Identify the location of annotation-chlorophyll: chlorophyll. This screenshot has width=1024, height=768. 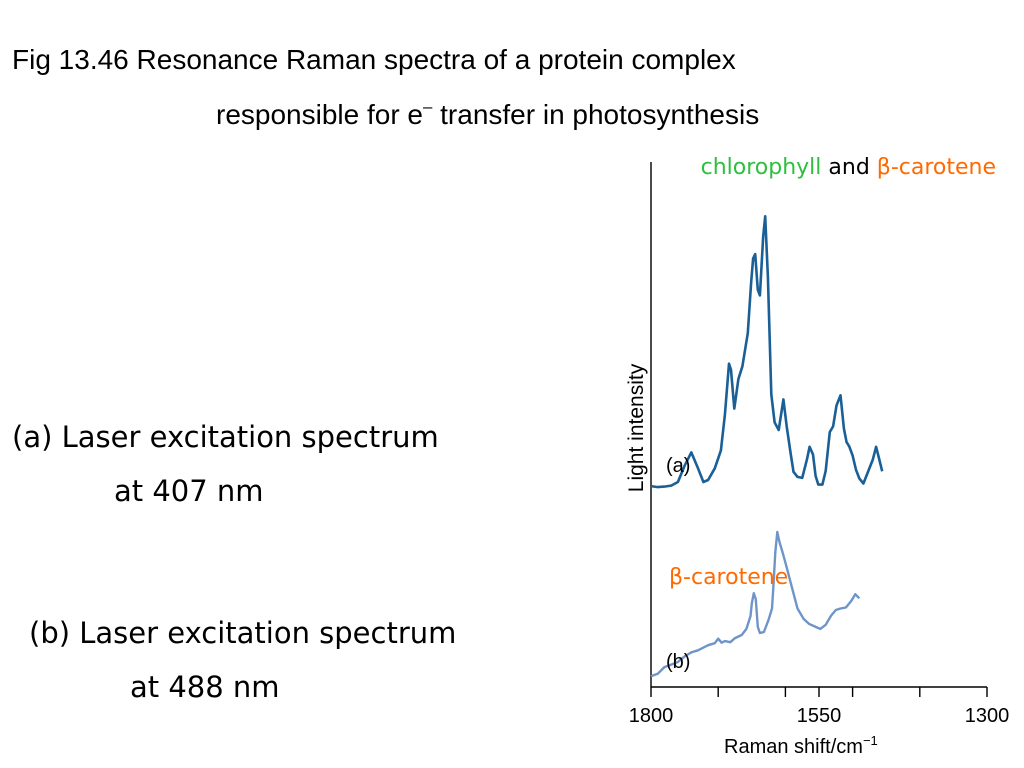
(761, 167).